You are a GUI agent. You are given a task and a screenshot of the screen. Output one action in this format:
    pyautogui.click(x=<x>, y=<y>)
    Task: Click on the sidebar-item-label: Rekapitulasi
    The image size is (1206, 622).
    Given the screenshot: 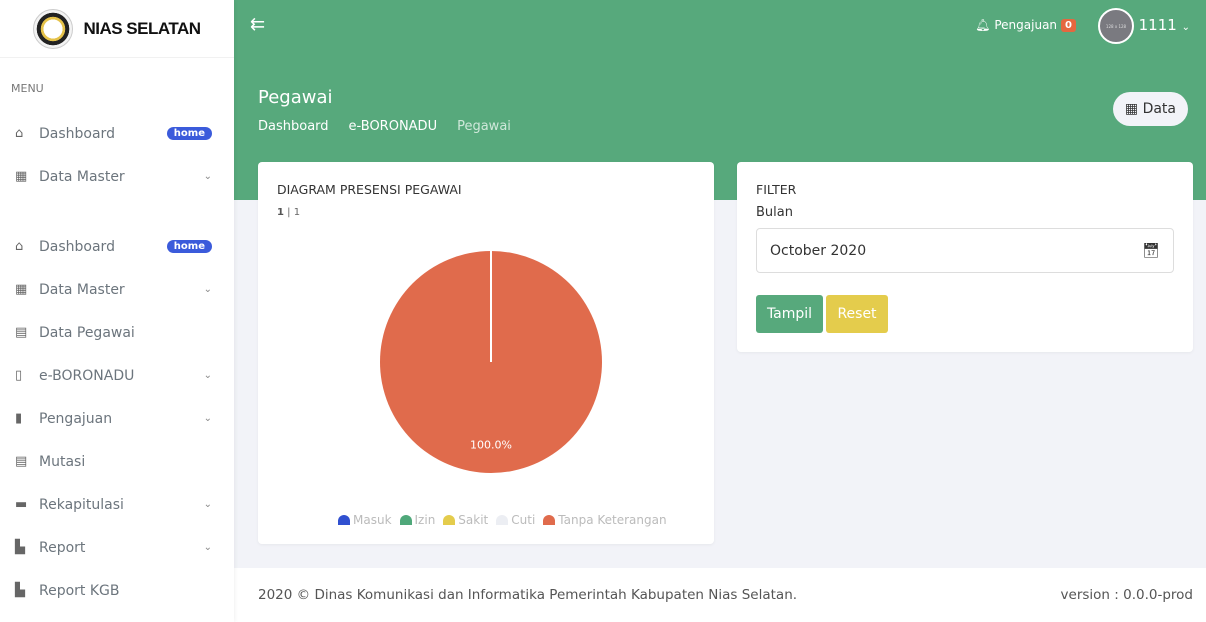 What is the action you would take?
    pyautogui.click(x=81, y=504)
    